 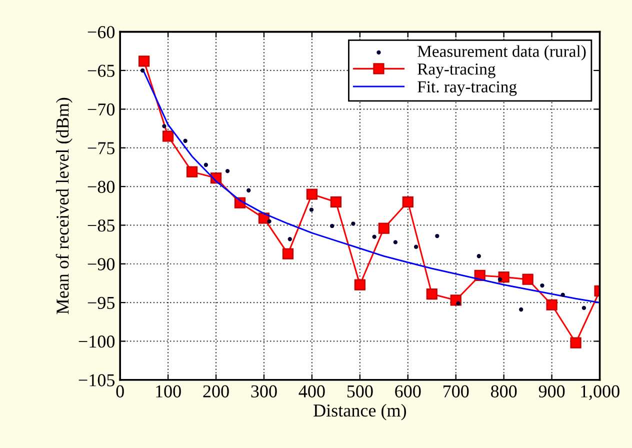 What do you see at coordinates (64, 206) in the screenshot?
I see `y-axis-title: Mean of received level (dBm)` at bounding box center [64, 206].